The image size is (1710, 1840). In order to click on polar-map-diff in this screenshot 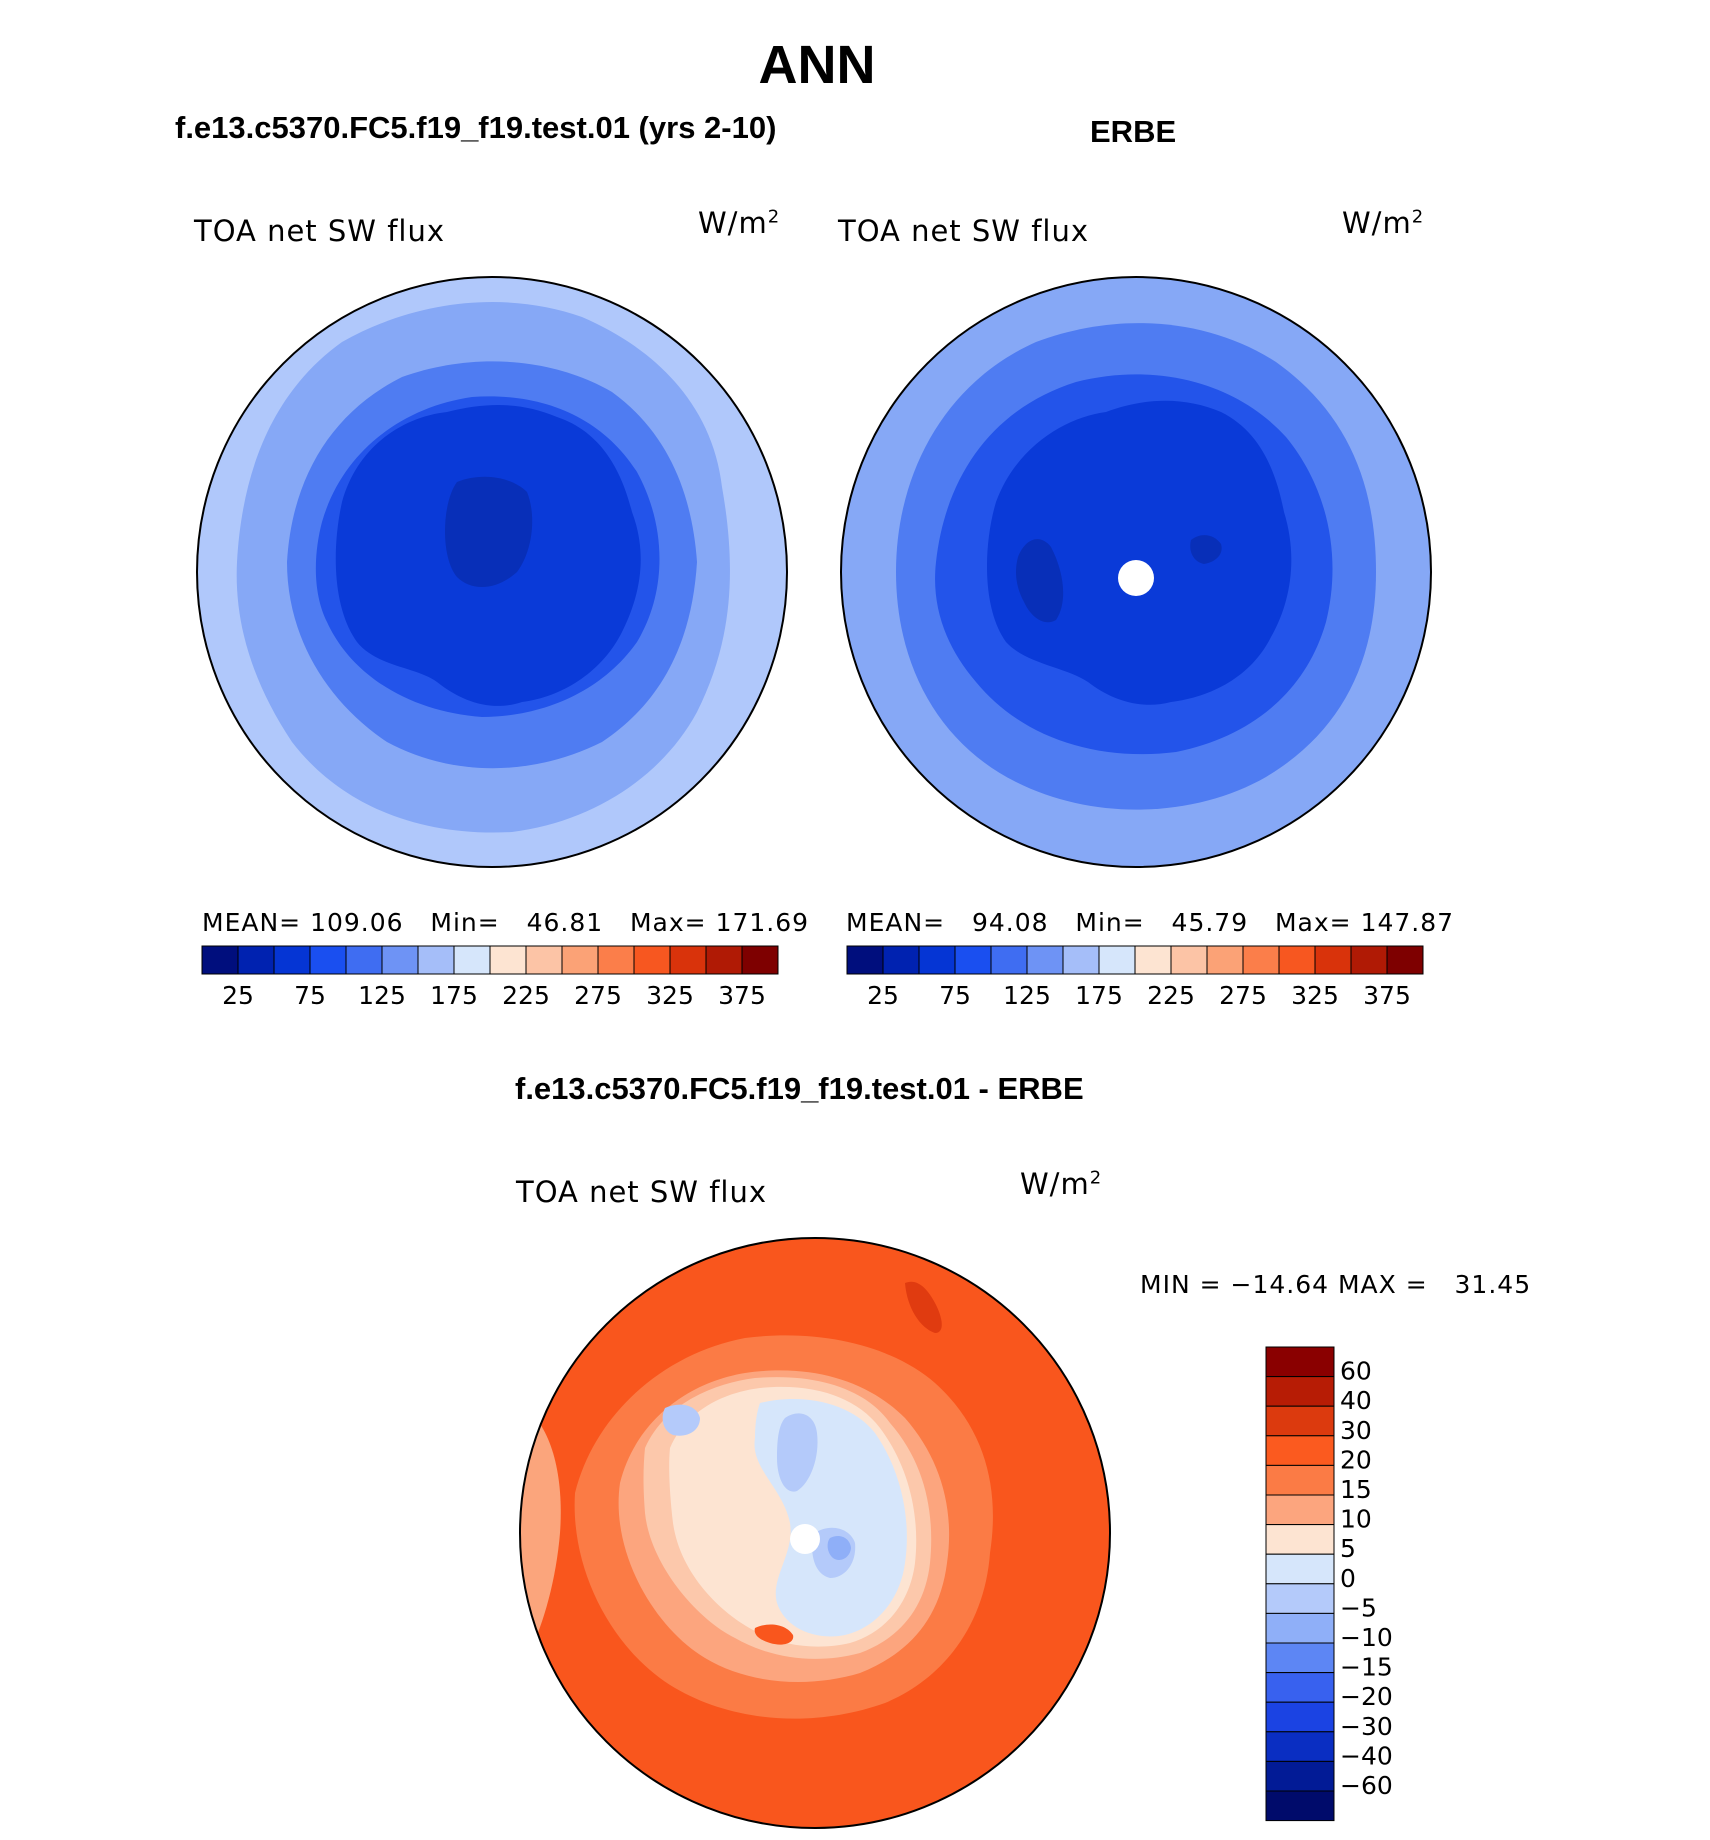, I will do `click(815, 1533)`.